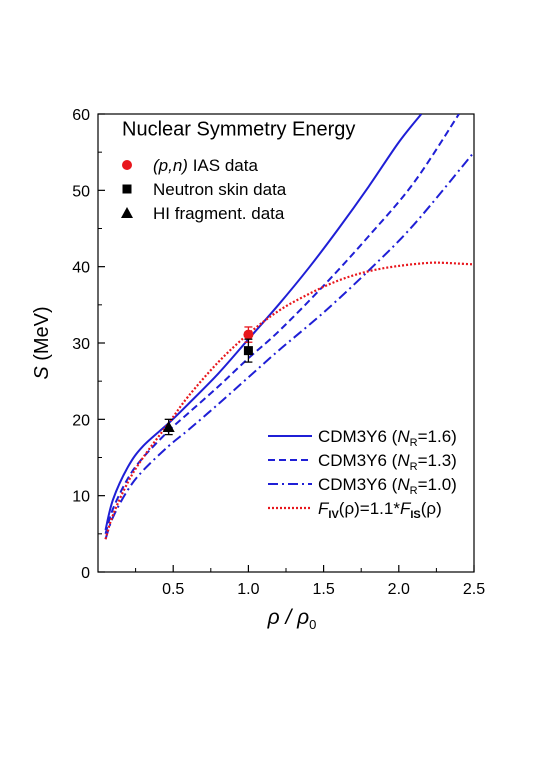  Describe the element at coordinates (170, 165) in the screenshot. I see `legend-label-part: (p,n)` at that location.